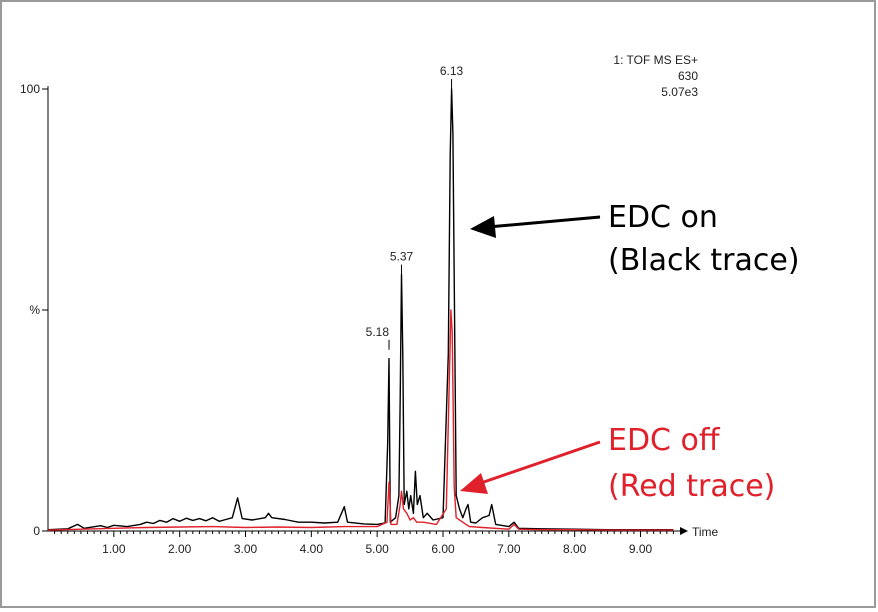  Describe the element at coordinates (575, 549) in the screenshot. I see `x-tick-label: 8.00` at that location.